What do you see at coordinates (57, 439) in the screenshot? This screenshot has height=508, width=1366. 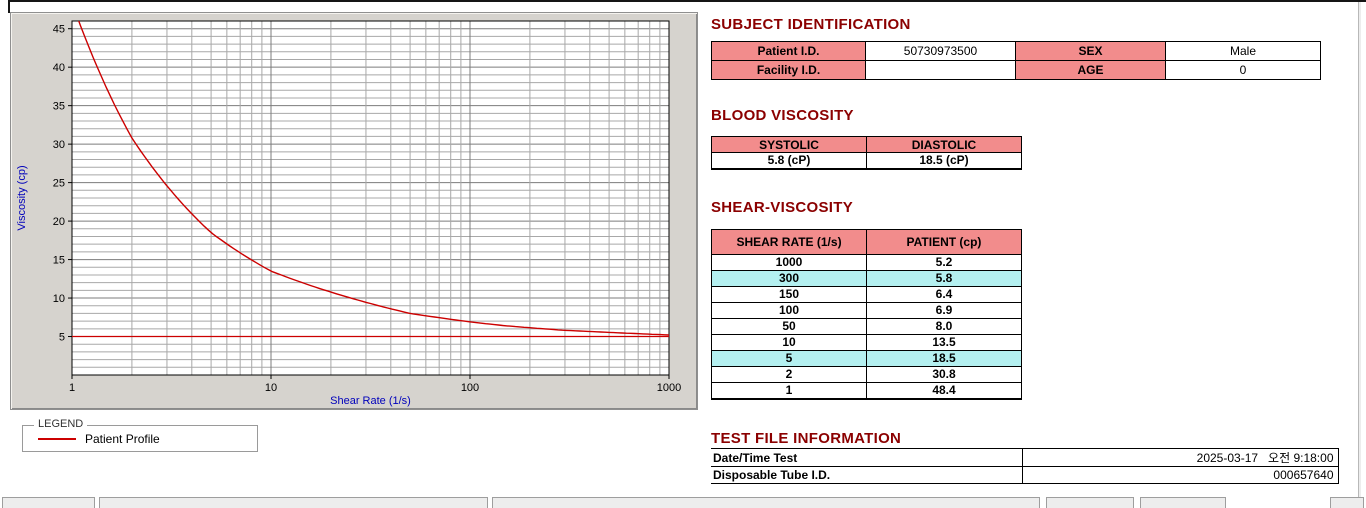 I see `patient-profile-line-swatch` at bounding box center [57, 439].